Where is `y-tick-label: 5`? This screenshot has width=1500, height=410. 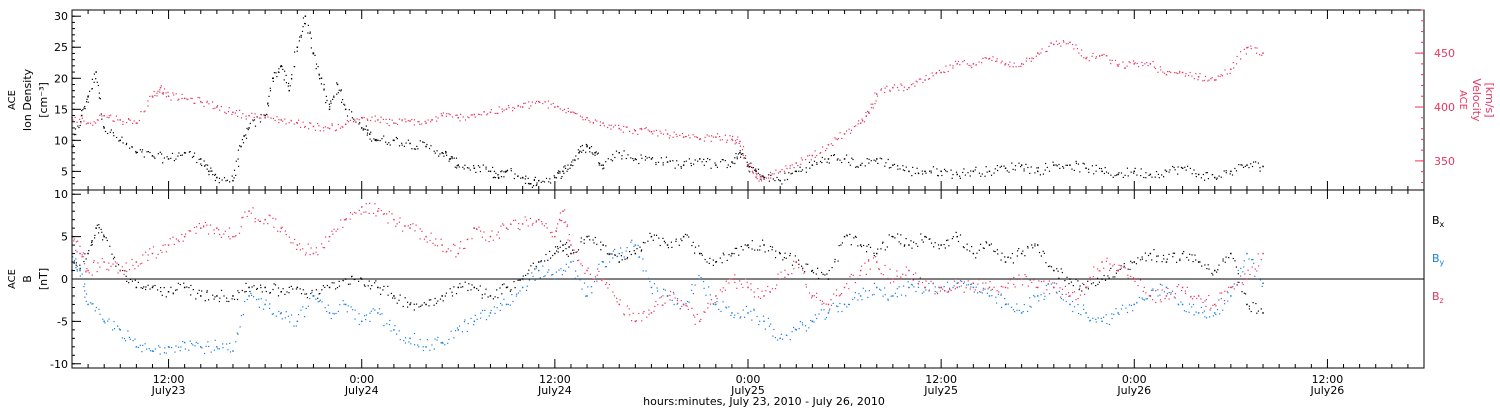 y-tick-label: 5 is located at coordinates (64, 171).